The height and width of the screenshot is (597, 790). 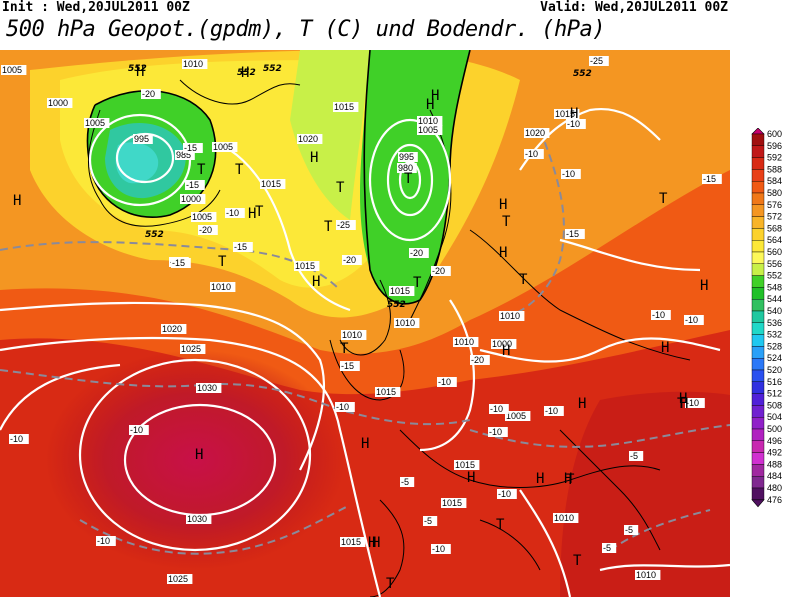 What do you see at coordinates (774, 276) in the screenshot?
I see `legend-level-label: 552` at bounding box center [774, 276].